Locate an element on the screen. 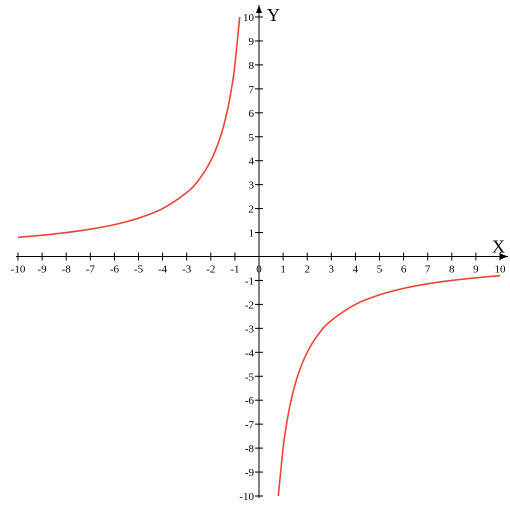 This screenshot has height=509, width=510. x-tick-label: 3 is located at coordinates (332, 270).